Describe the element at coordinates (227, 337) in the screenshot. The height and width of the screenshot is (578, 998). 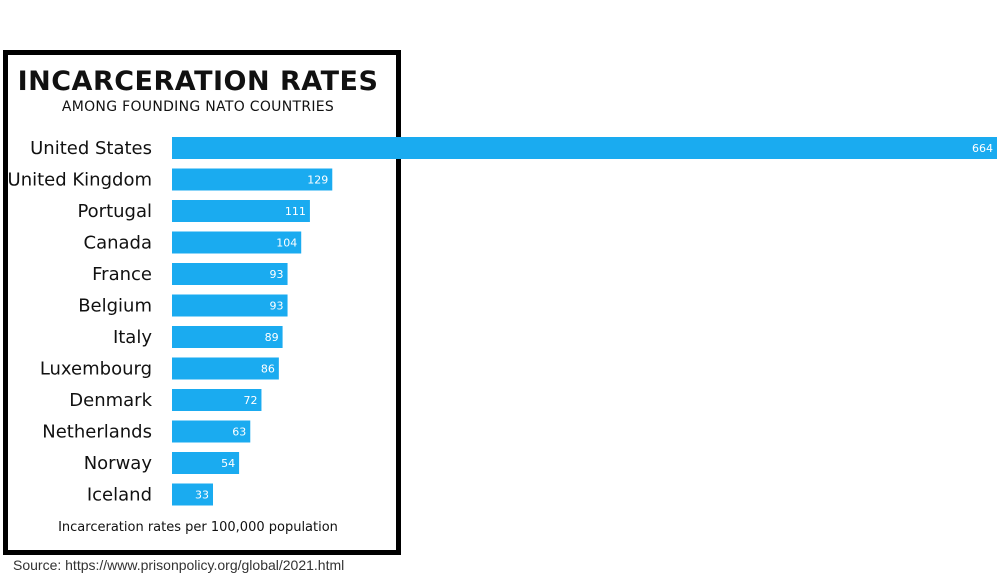
I see `bar-italy` at that location.